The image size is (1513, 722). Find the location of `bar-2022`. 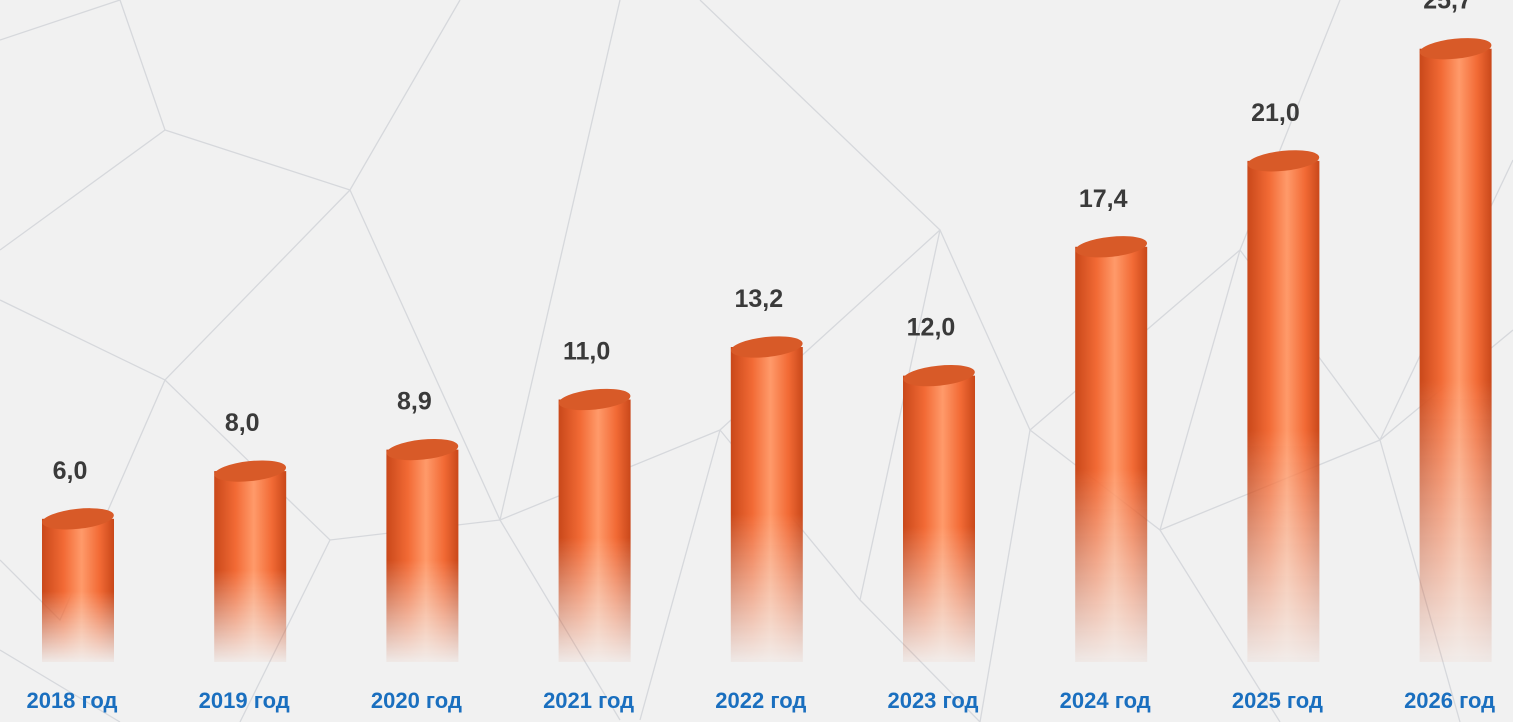

bar-2022 is located at coordinates (766, 499).